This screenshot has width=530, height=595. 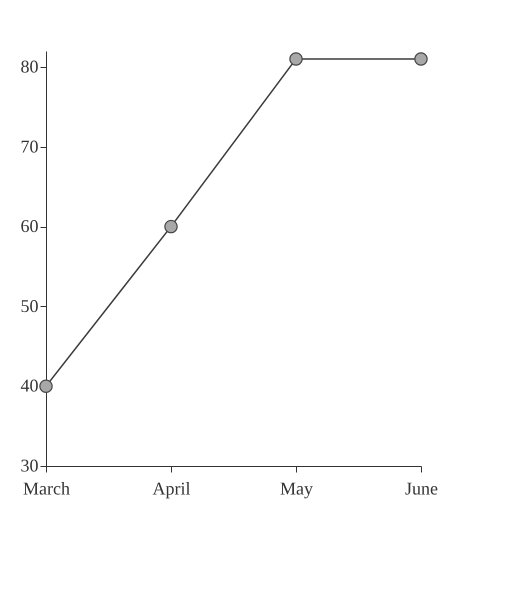 I want to click on y-tick-label: 70, so click(x=29, y=146).